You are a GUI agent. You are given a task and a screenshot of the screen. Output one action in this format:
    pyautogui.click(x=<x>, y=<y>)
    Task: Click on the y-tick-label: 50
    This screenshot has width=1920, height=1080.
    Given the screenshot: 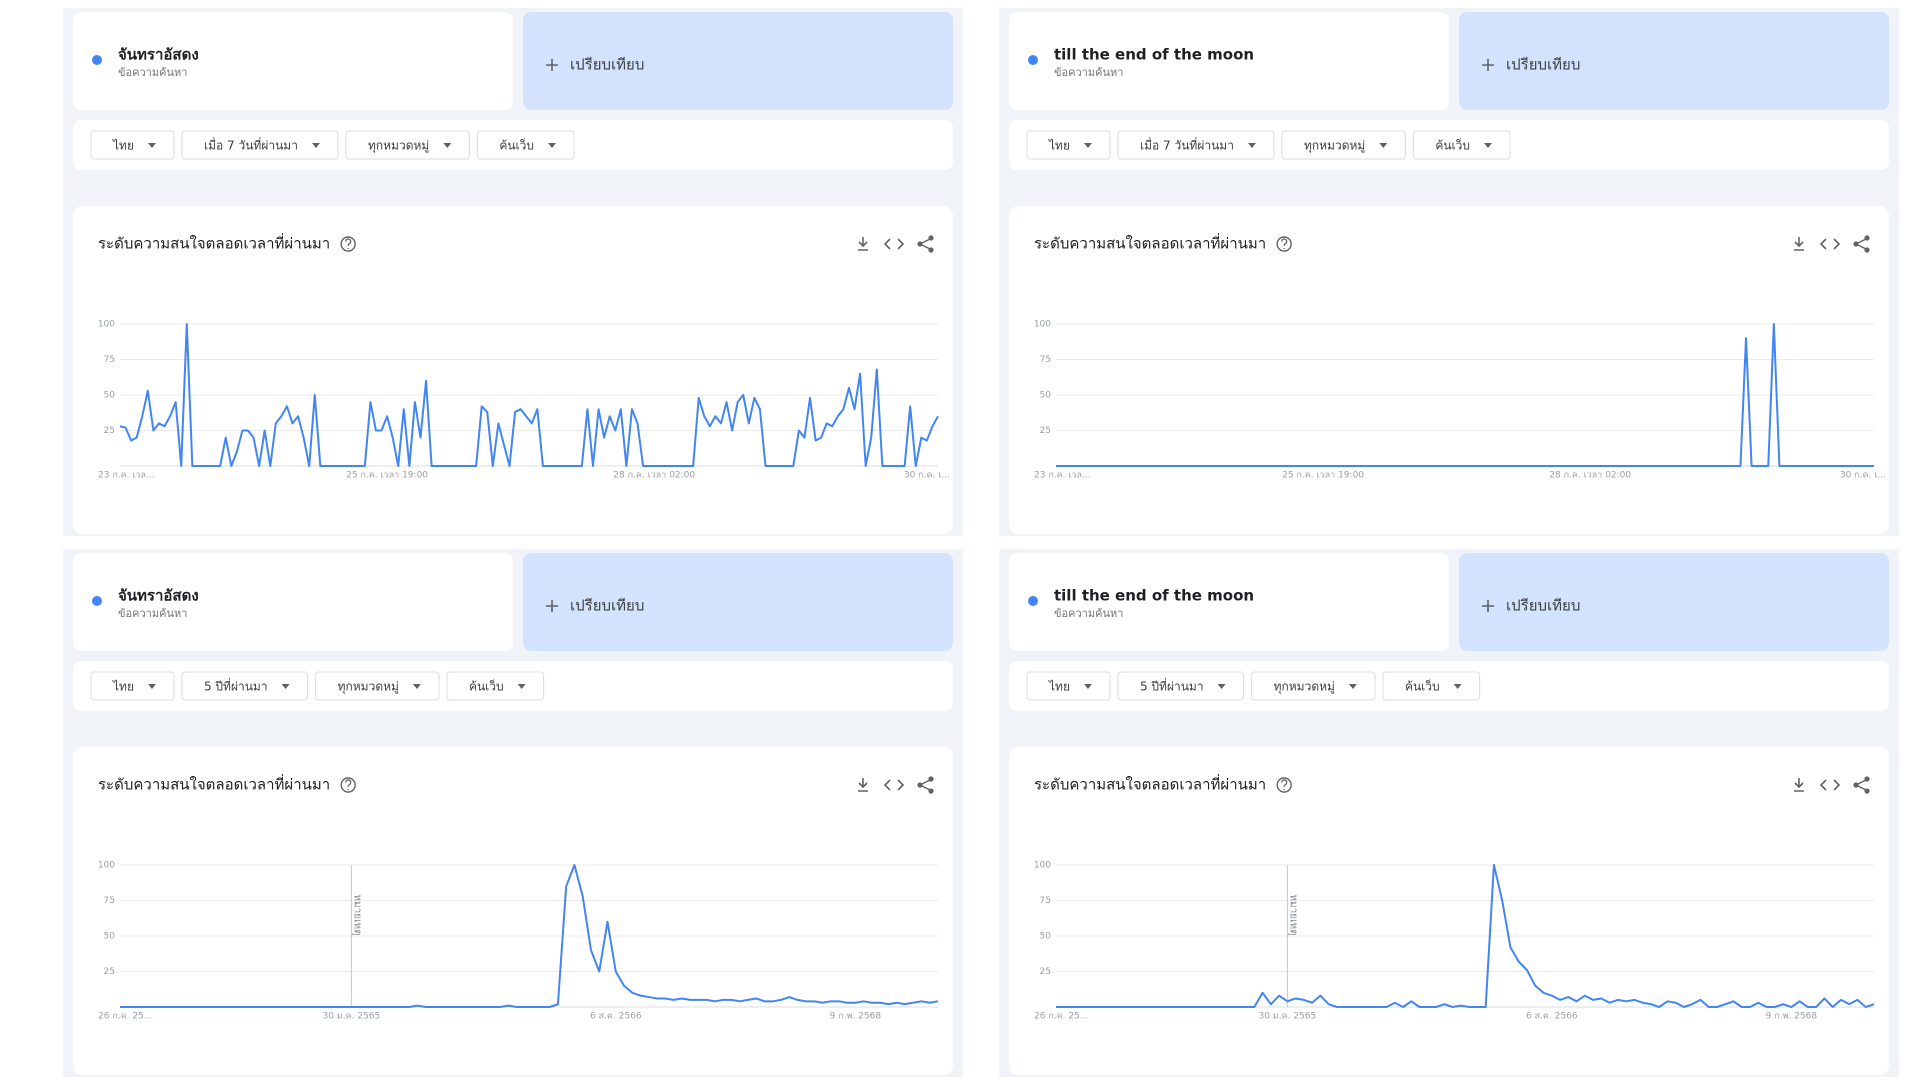 What is the action you would take?
    pyautogui.click(x=110, y=937)
    